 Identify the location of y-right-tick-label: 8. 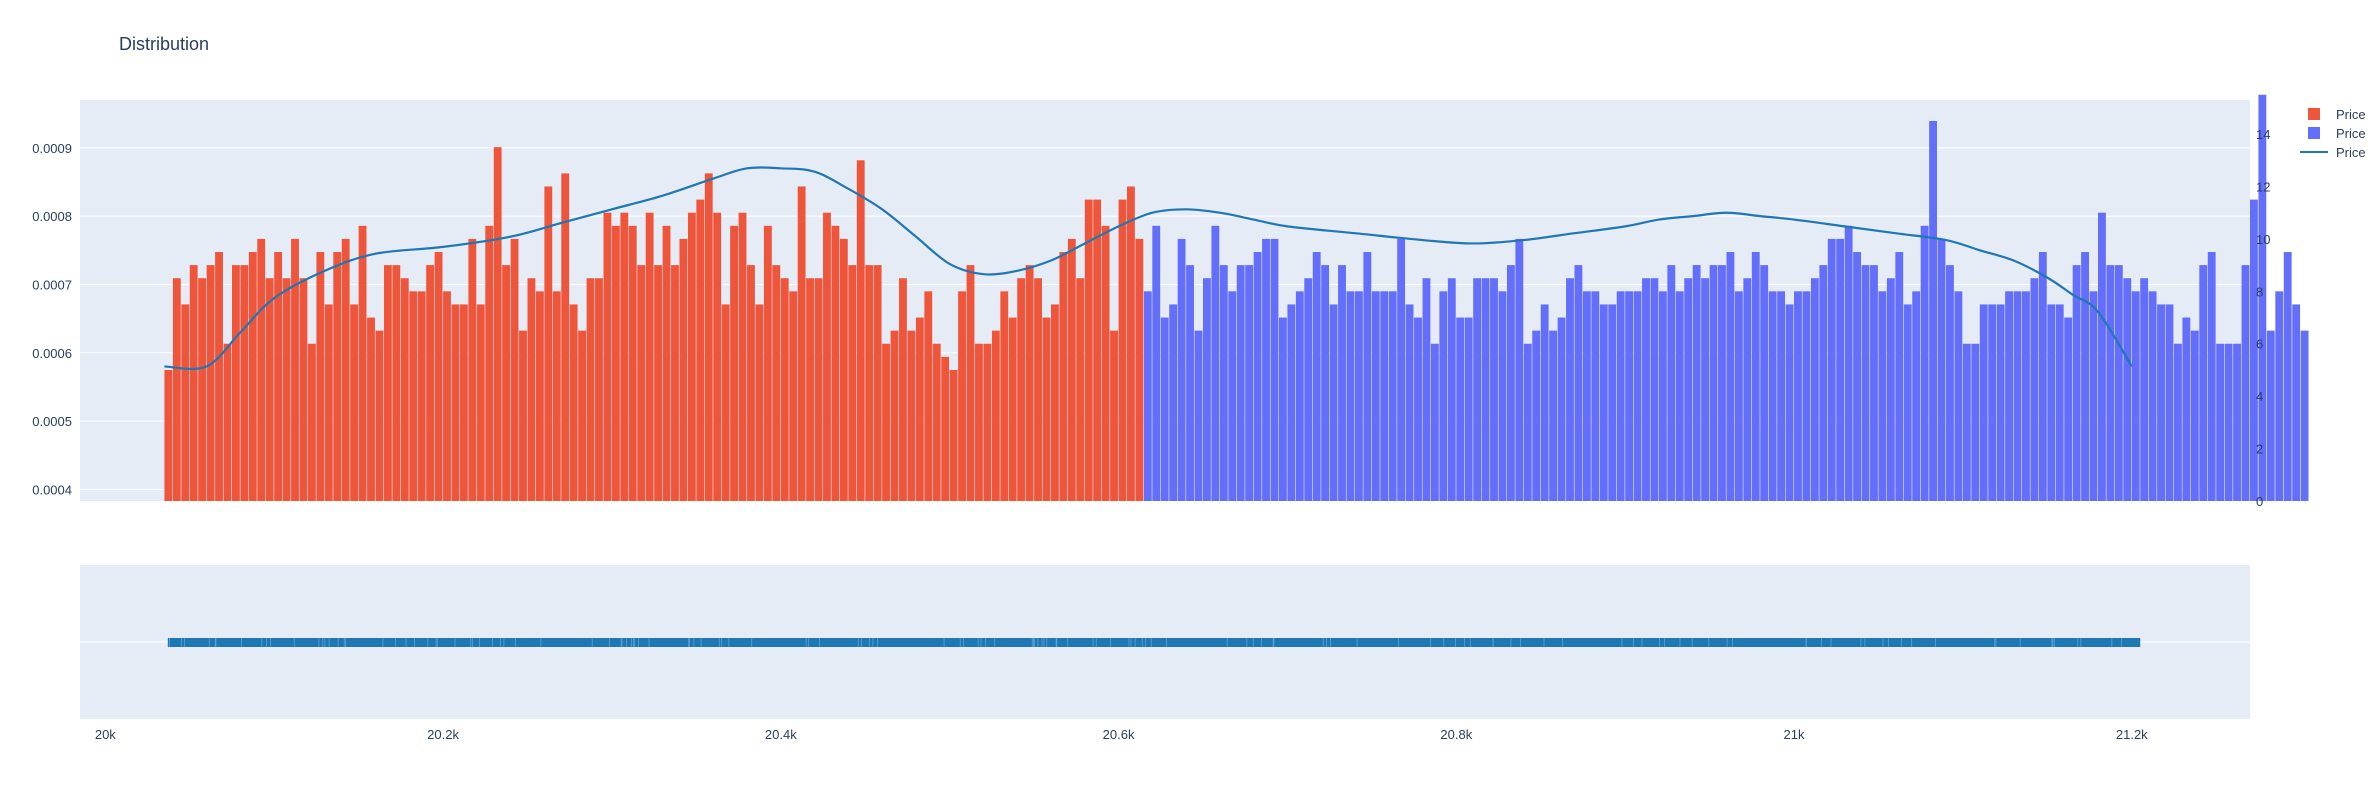
(2259, 291).